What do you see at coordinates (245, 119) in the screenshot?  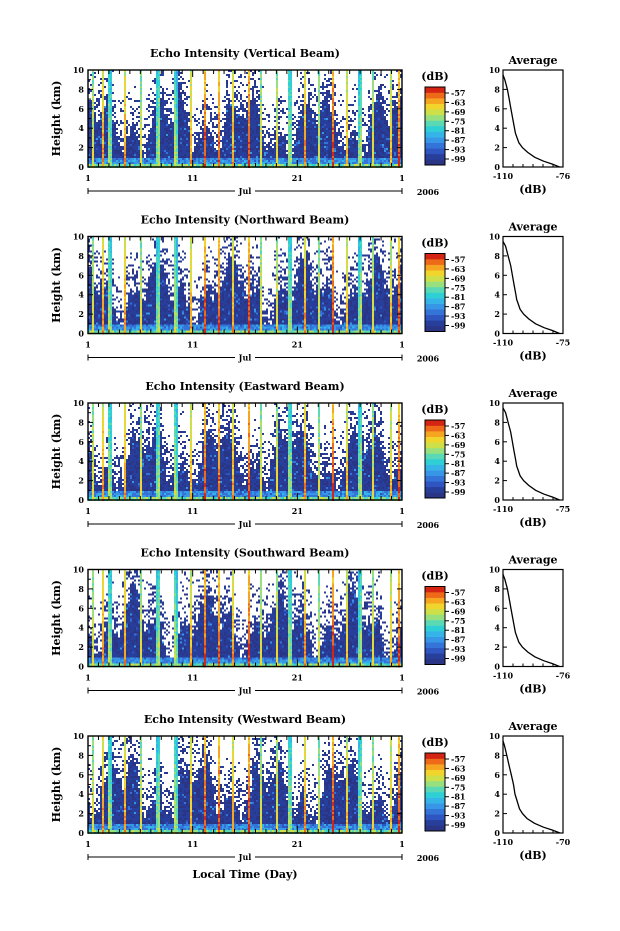 I see `heatmap-cells` at bounding box center [245, 119].